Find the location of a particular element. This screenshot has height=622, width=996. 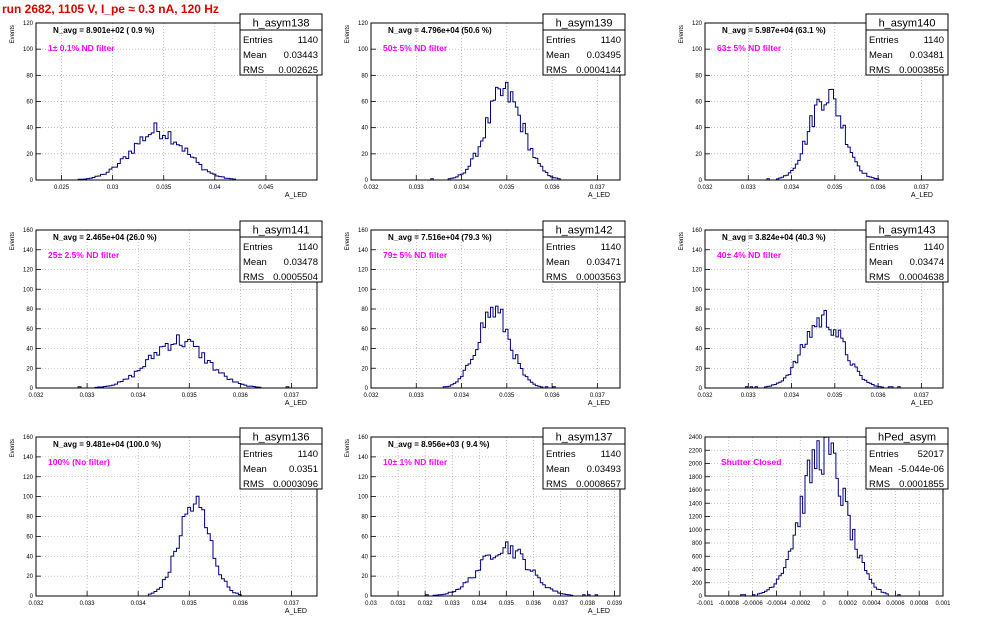

y-tick-label: 2400 is located at coordinates (696, 438).